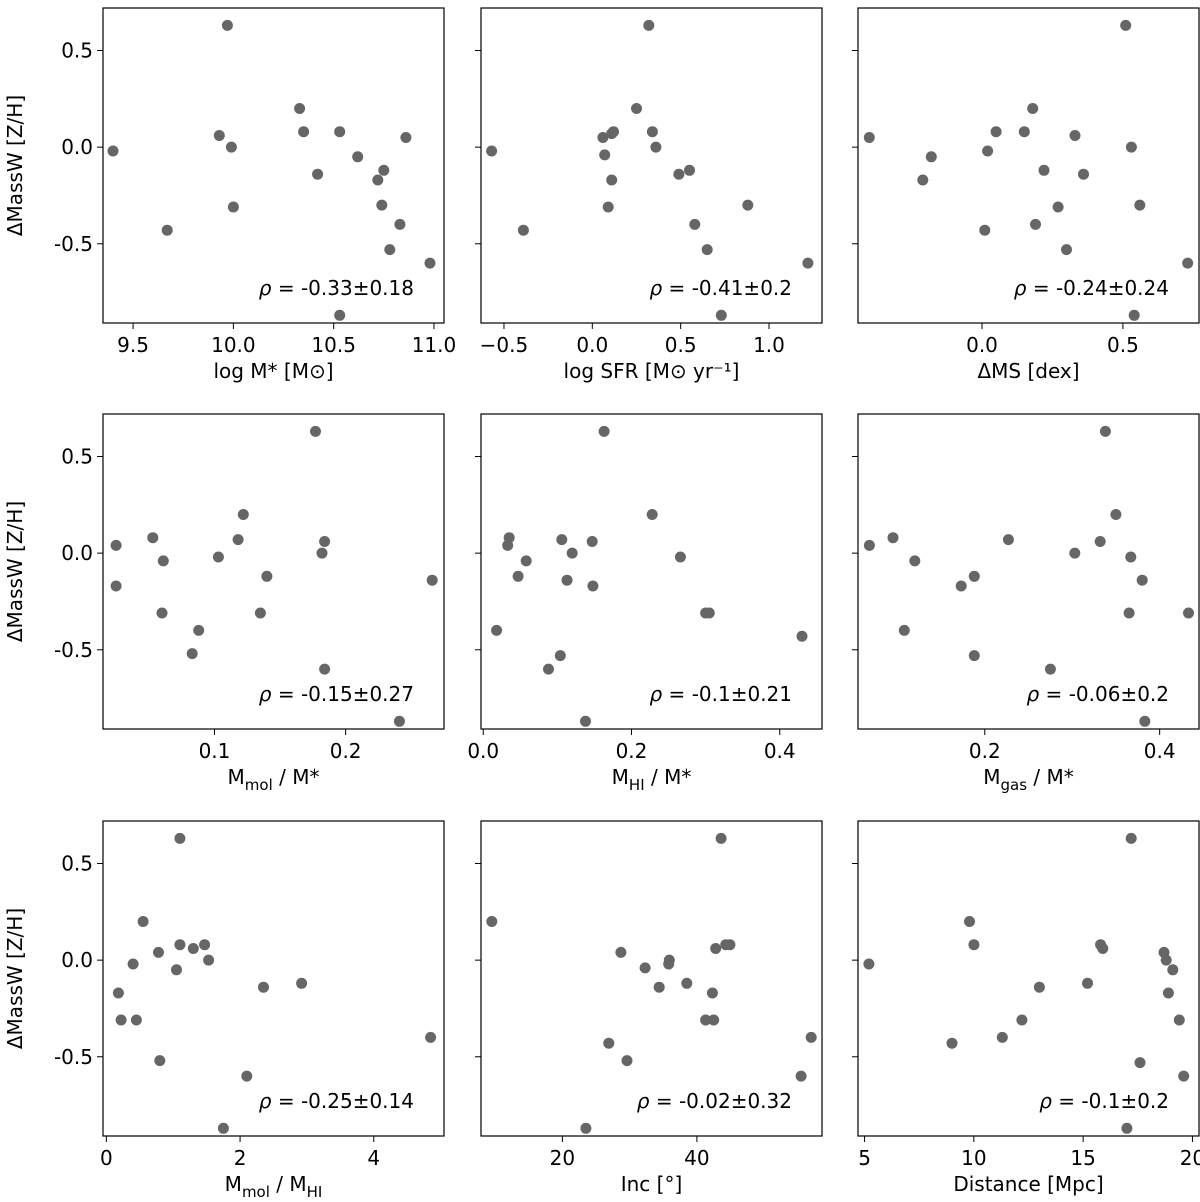  I want to click on x-tick-label: 10, so click(973, 1158).